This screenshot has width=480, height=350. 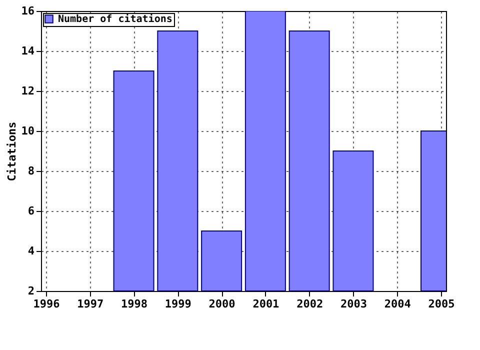 I want to click on x-tick-label: 2004, so click(x=398, y=304).